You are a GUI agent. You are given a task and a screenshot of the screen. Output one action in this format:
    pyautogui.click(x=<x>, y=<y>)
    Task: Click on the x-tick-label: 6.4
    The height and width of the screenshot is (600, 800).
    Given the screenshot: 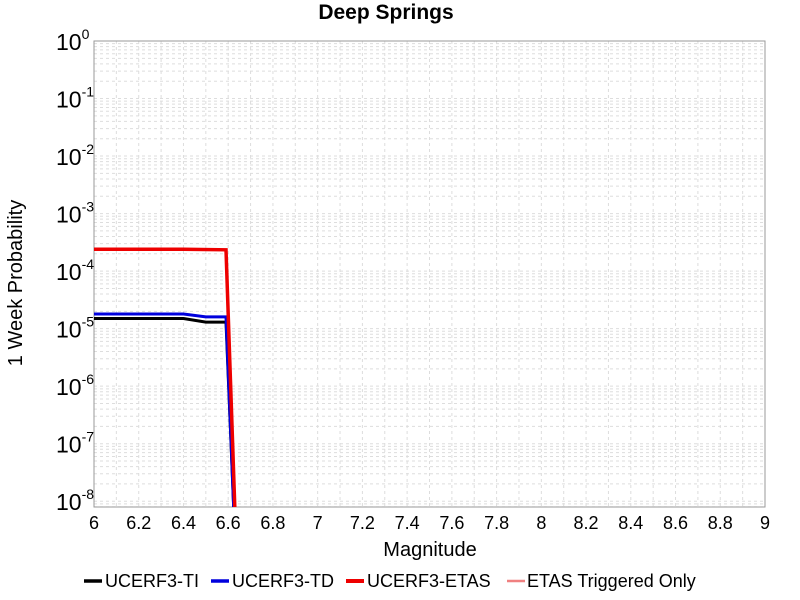 What is the action you would take?
    pyautogui.click(x=183, y=523)
    